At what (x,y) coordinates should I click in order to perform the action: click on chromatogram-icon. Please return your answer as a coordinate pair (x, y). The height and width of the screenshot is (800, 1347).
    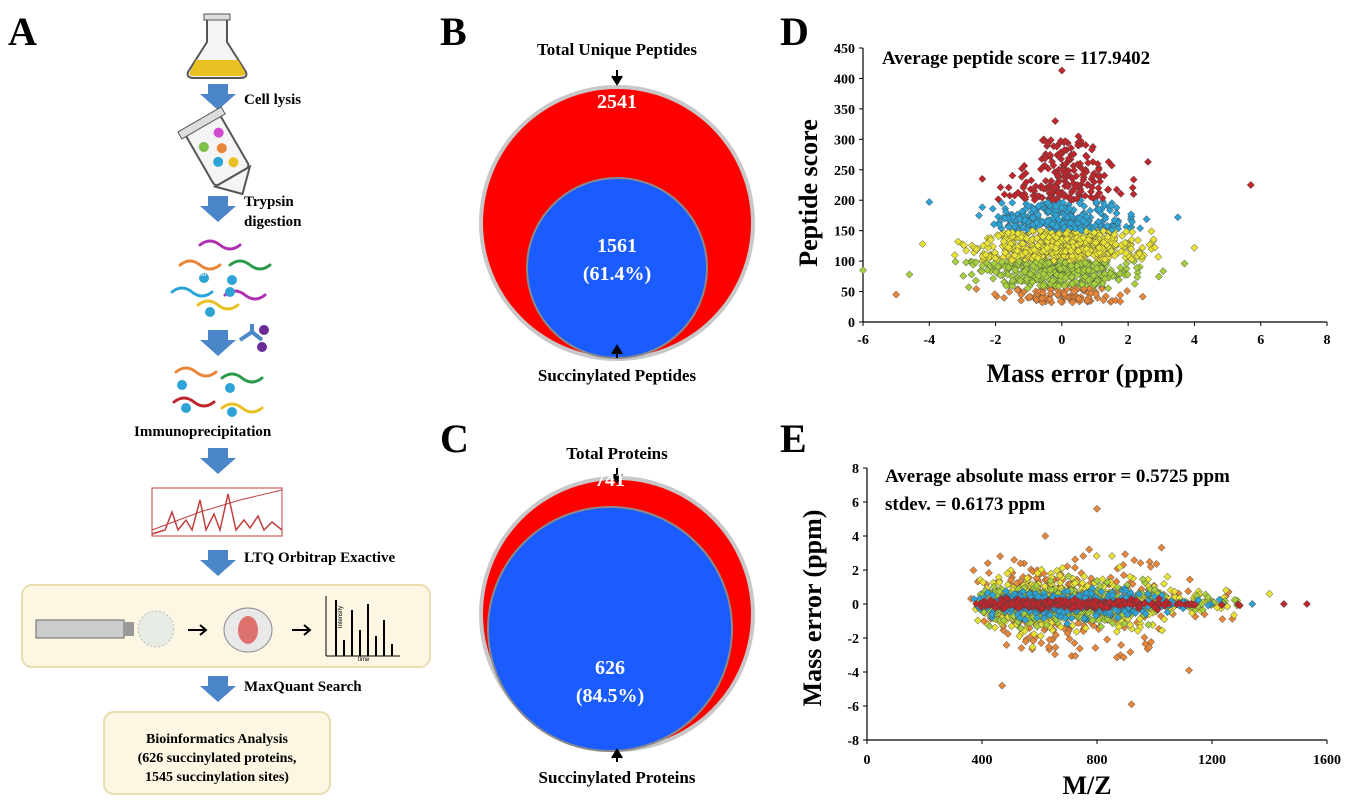
    Looking at the image, I should click on (217, 512).